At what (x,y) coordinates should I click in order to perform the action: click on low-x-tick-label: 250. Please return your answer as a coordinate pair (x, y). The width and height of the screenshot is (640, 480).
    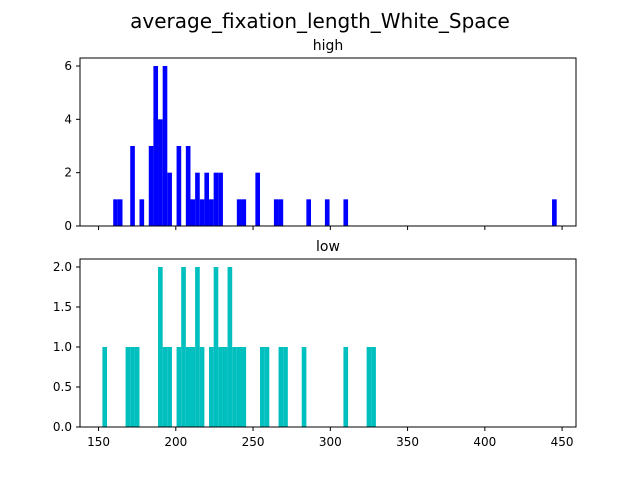
    Looking at the image, I should click on (253, 442).